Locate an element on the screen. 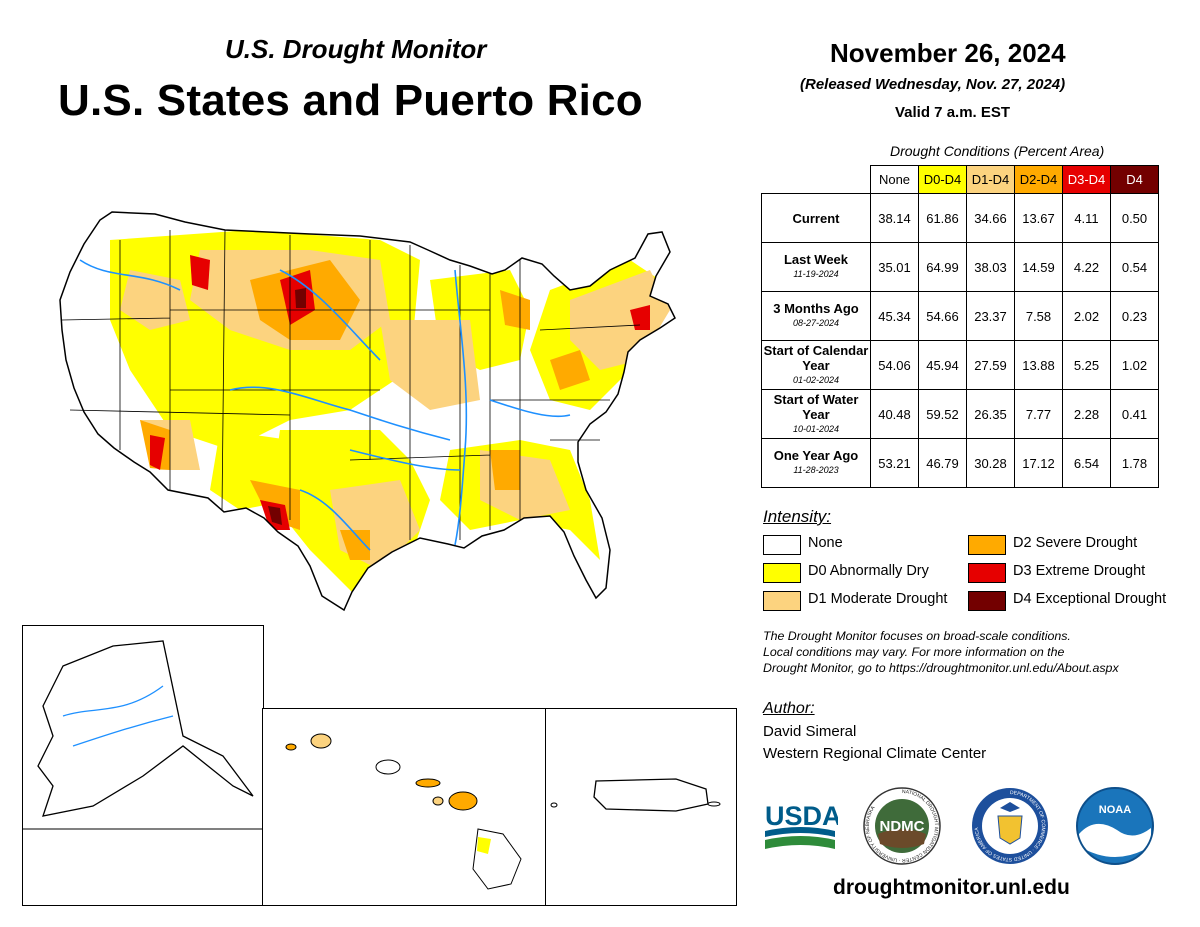 This screenshot has height=927, width=1200. release-date: (Released Wednesday, Nov. 27, 2024) is located at coordinates (933, 84).